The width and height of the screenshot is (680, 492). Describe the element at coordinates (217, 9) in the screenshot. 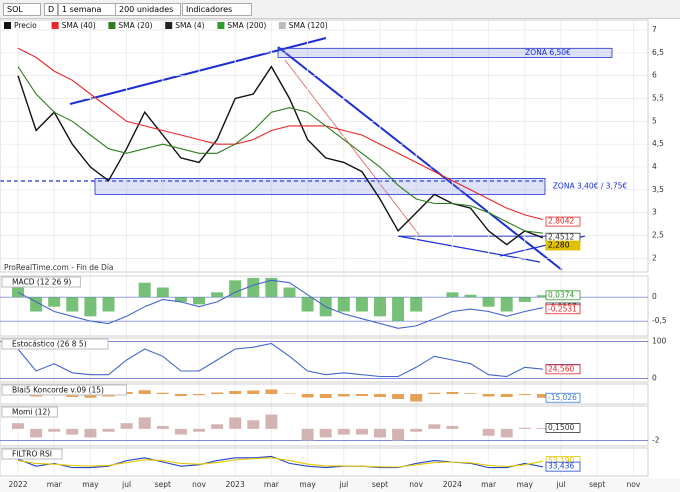

I see `indicators: Indicadores` at that location.